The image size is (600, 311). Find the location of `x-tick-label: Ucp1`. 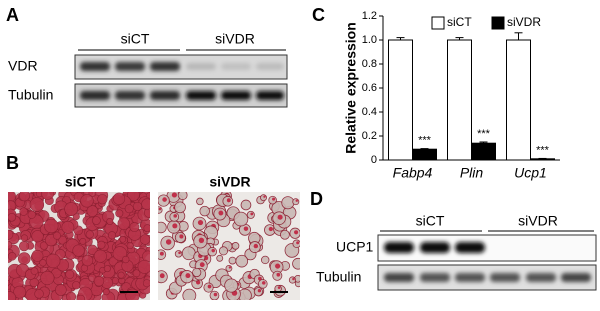

x-tick-label: Ucp1 is located at coordinates (530, 173).